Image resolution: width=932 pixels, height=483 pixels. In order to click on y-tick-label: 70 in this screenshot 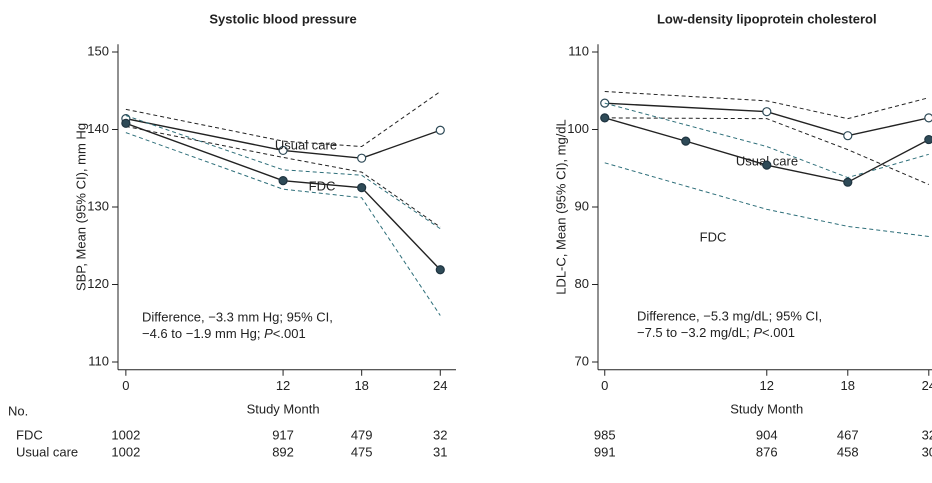, I will do `click(582, 360)`.